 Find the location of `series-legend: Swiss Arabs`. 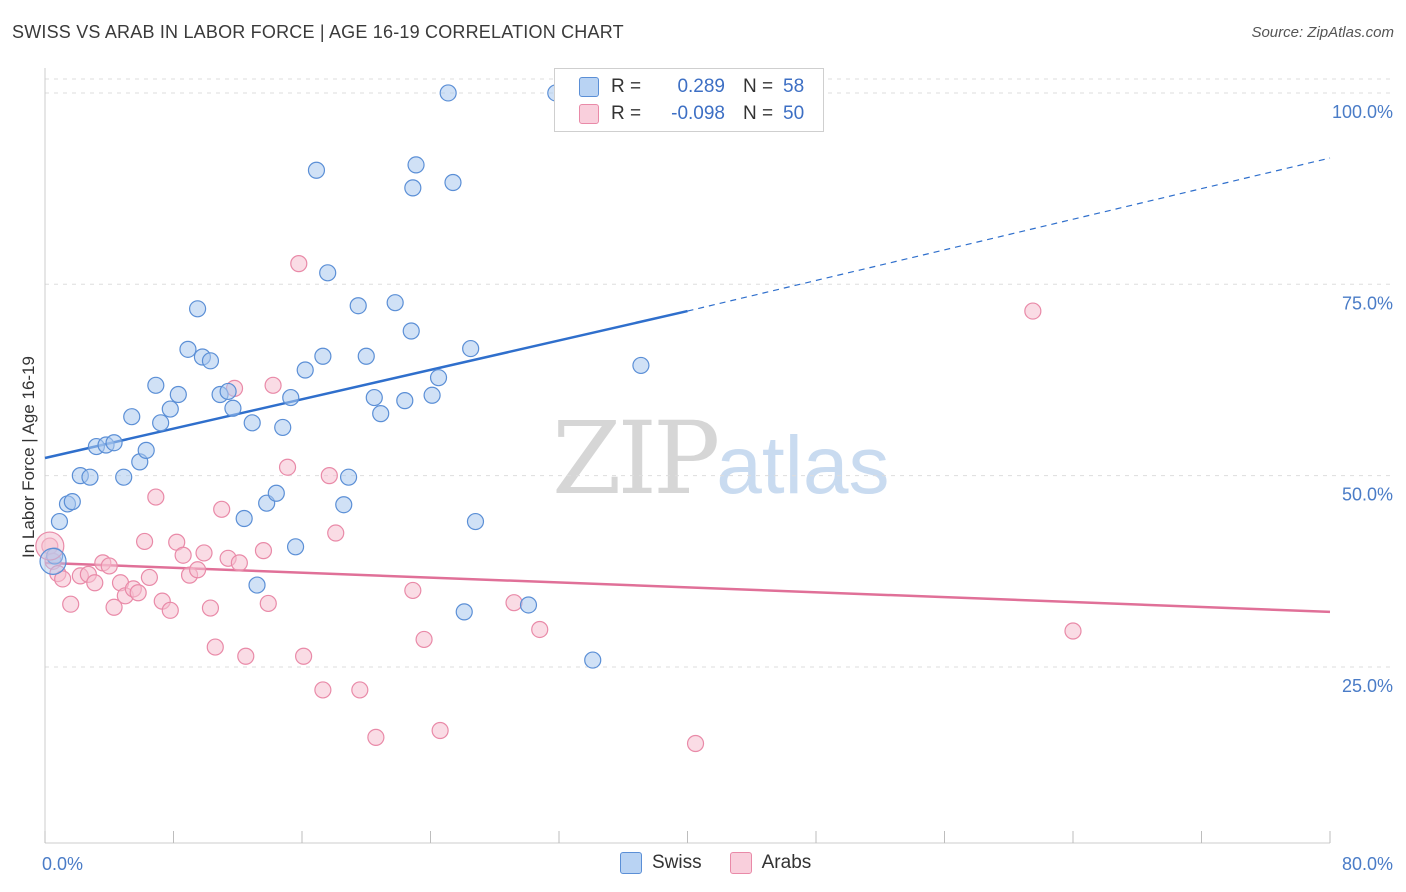

series-legend: Swiss Arabs is located at coordinates (729, 863).